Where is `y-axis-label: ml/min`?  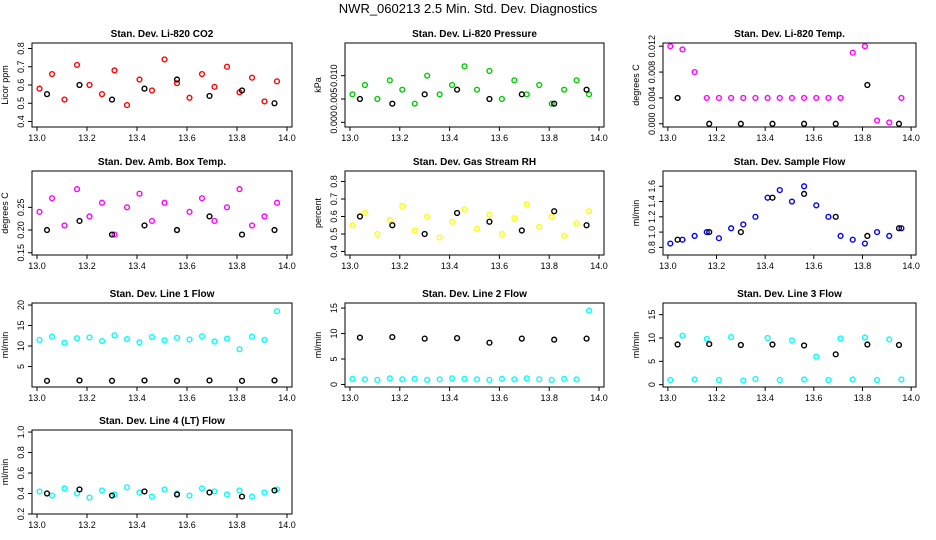 y-axis-label: ml/min is located at coordinates (636, 213).